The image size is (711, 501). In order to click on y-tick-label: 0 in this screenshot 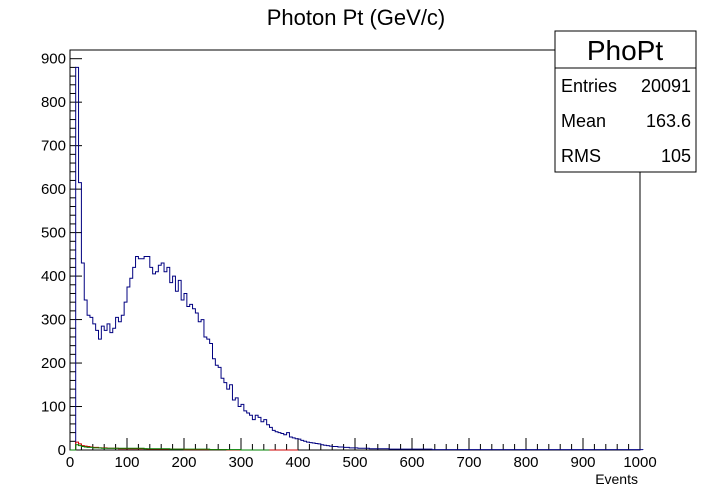, I will do `click(62, 450)`.